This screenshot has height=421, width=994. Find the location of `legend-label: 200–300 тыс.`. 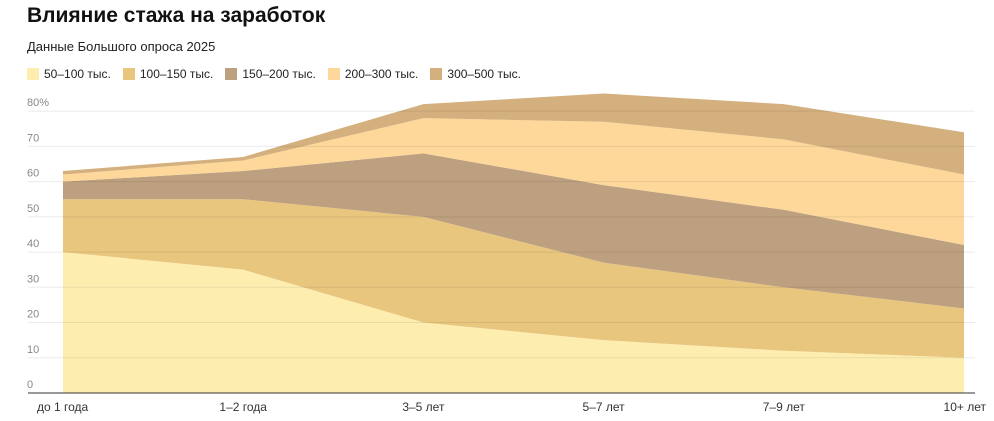

legend-label: 200–300 тыс. is located at coordinates (381, 74).